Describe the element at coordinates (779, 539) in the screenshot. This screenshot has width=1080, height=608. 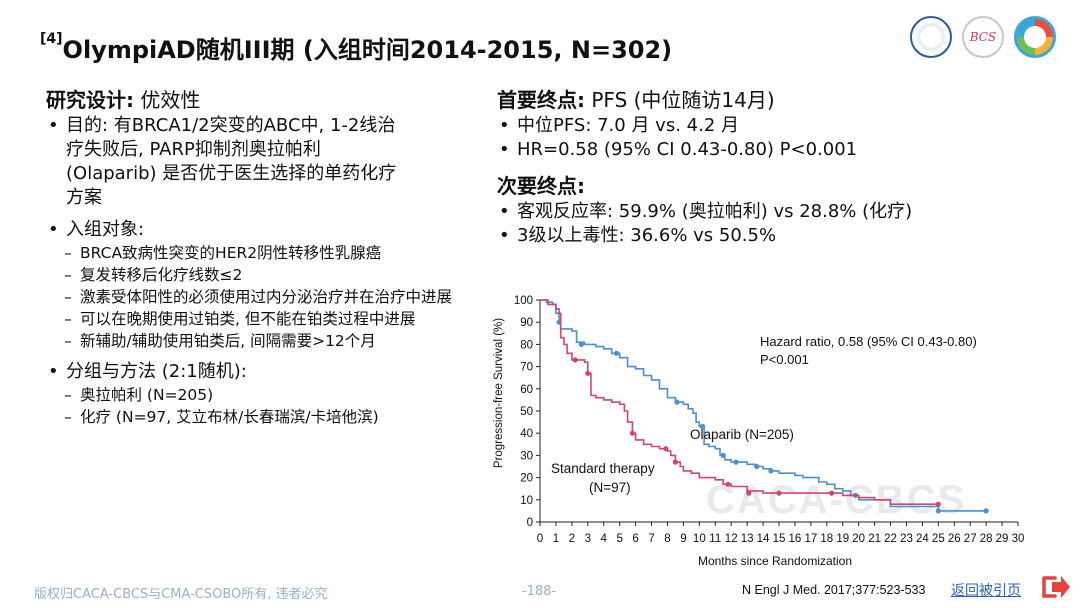
I see `x-tick-label: 15` at that location.